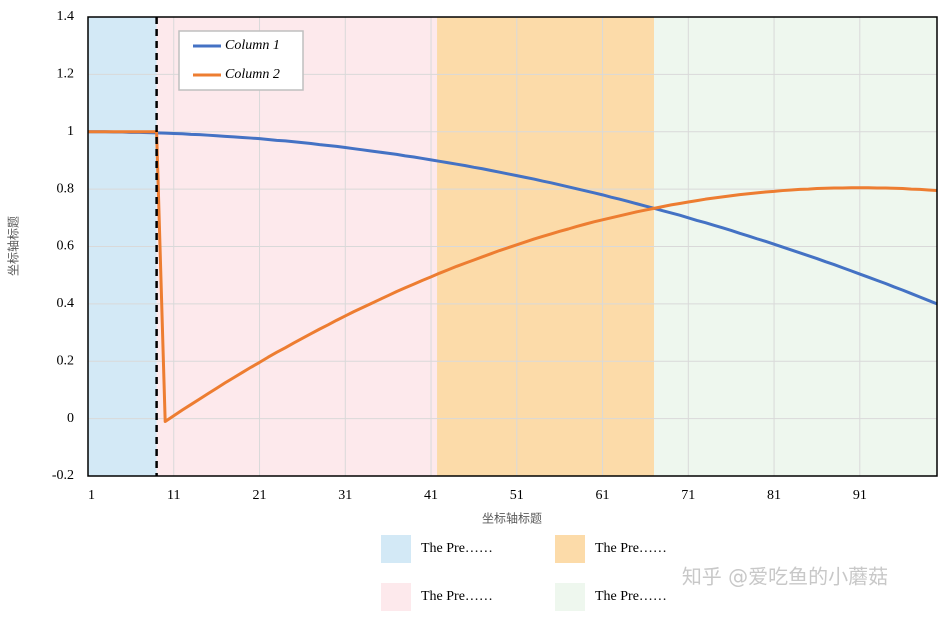  Describe the element at coordinates (785, 577) in the screenshot. I see `watermark: 知乎 @爱吃鱼的小蘑菇` at that location.